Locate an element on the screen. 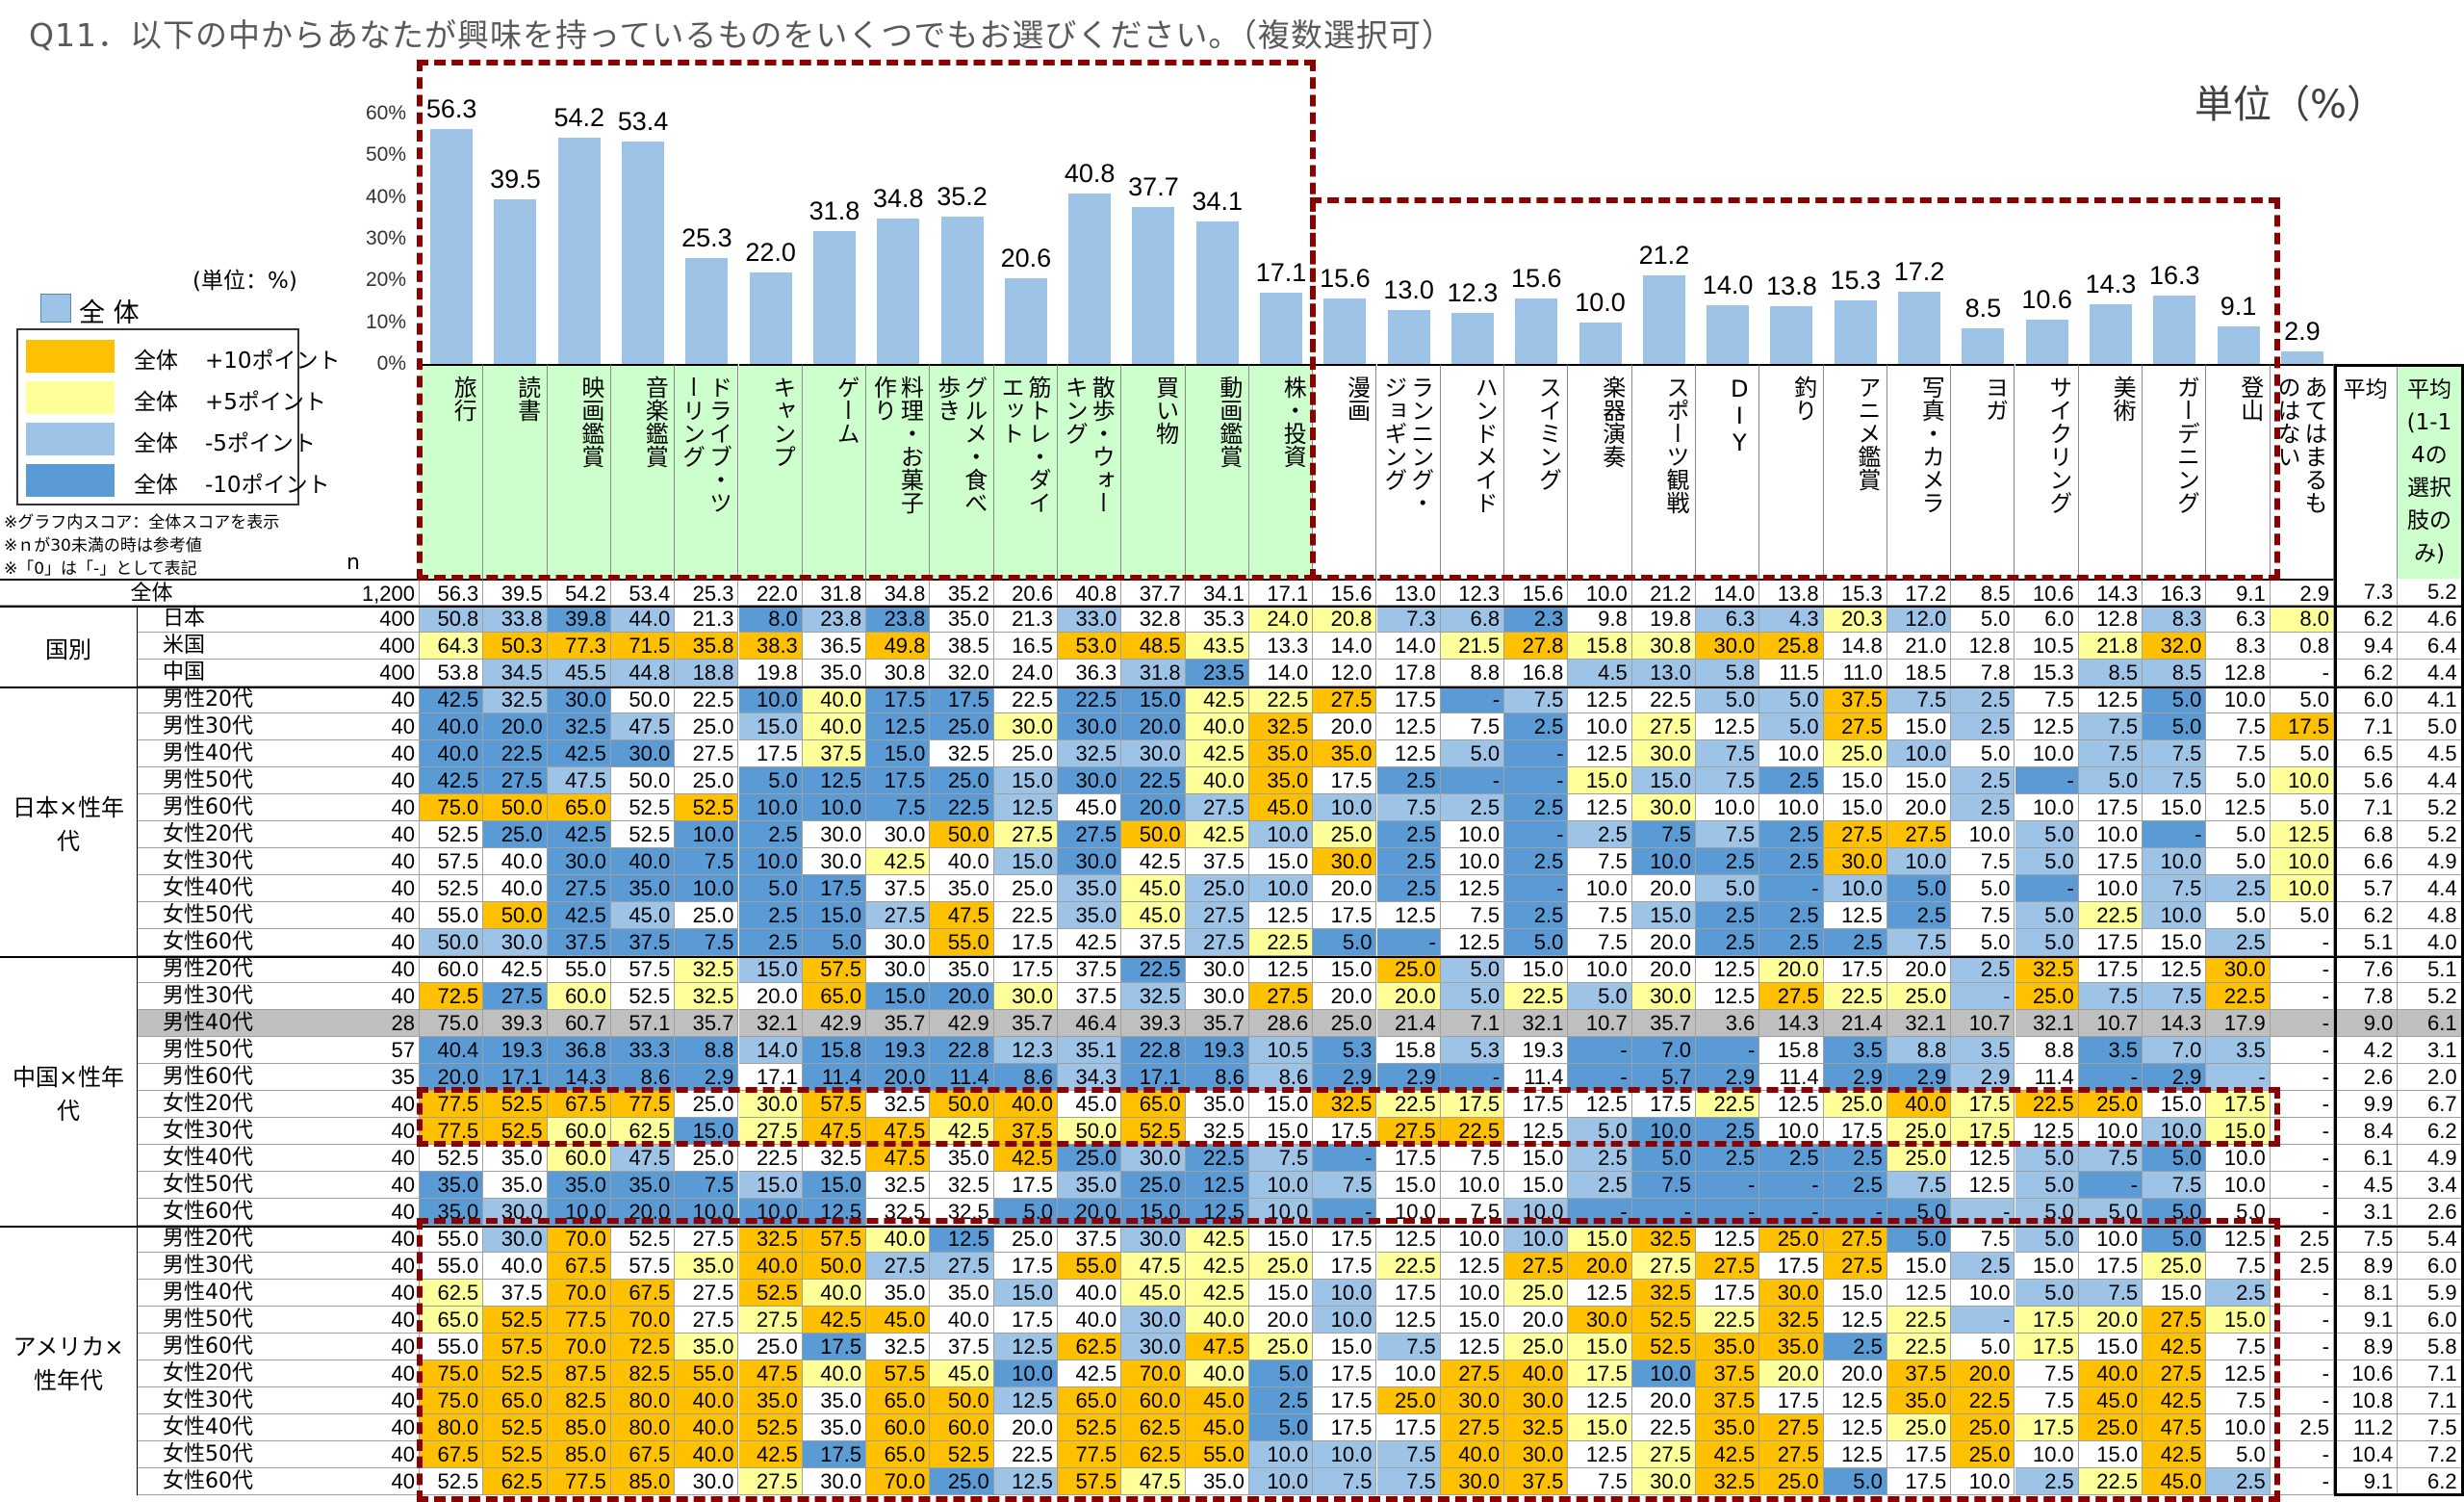 Image resolution: width=2464 pixels, height=1502 pixels. table-cell: 25.0 is located at coordinates (1408, 1401).